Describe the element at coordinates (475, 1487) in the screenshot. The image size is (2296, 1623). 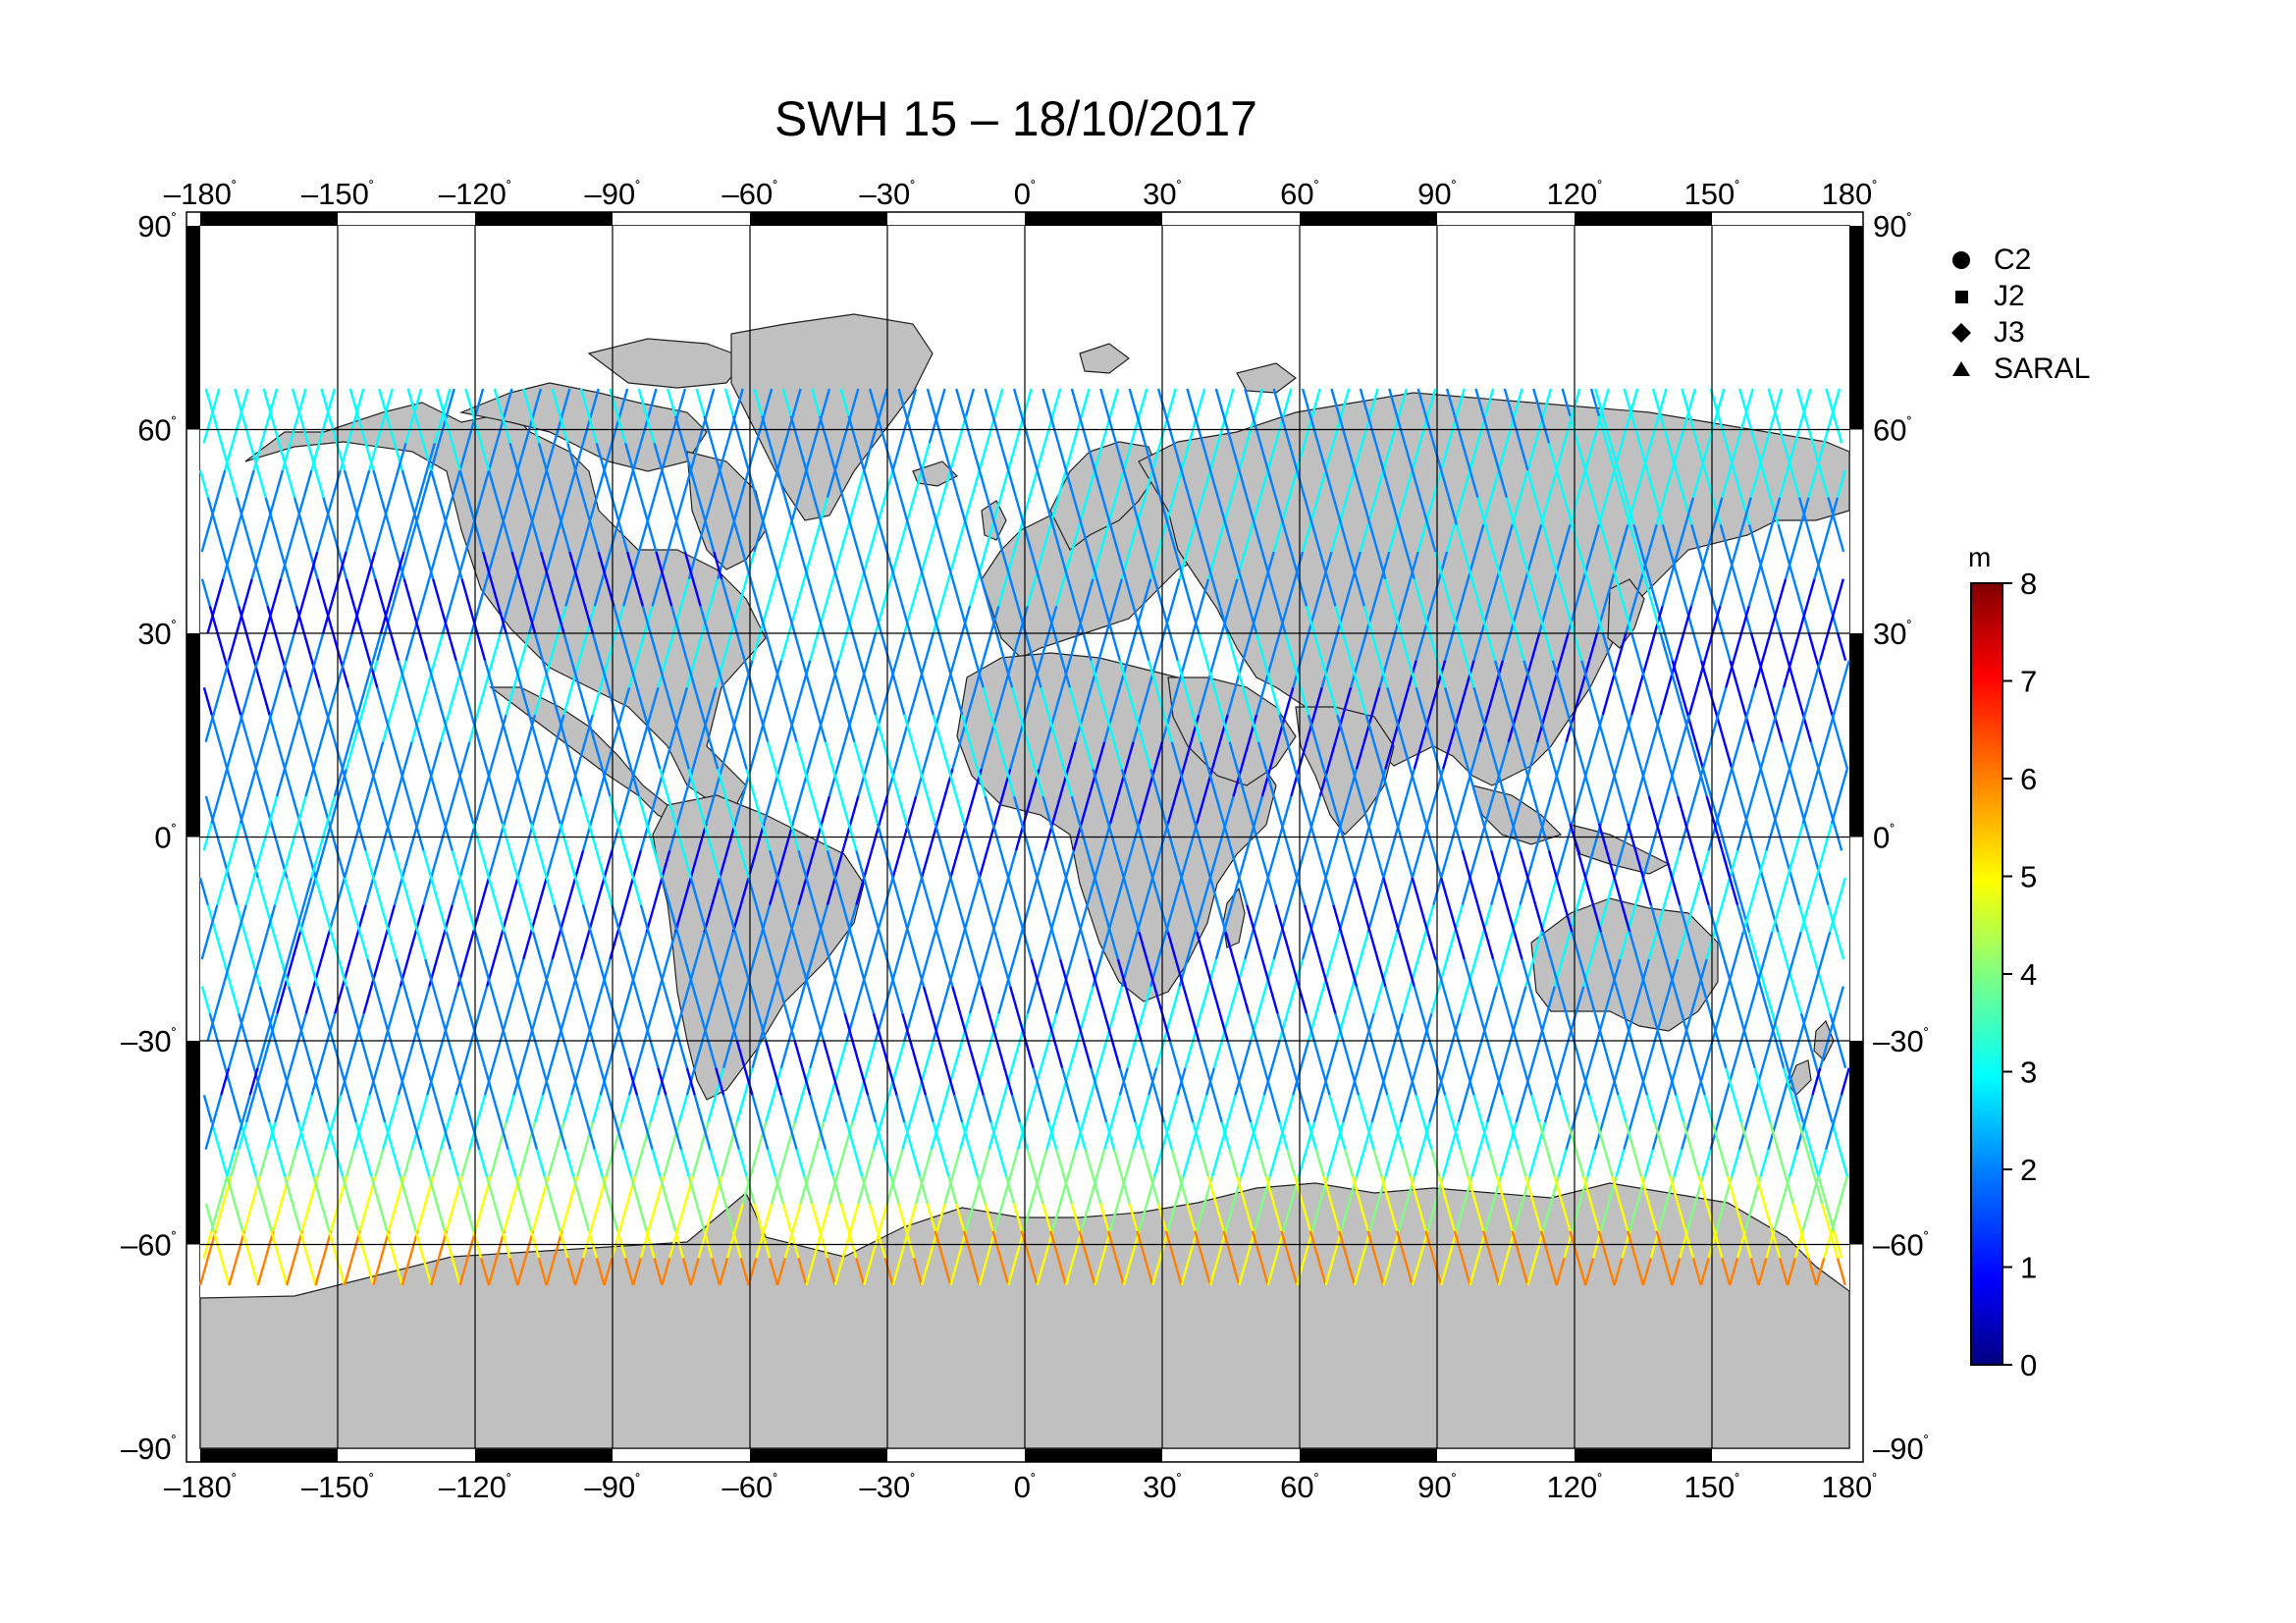
I see `lon-tick-label-bottom: –120˚` at that location.